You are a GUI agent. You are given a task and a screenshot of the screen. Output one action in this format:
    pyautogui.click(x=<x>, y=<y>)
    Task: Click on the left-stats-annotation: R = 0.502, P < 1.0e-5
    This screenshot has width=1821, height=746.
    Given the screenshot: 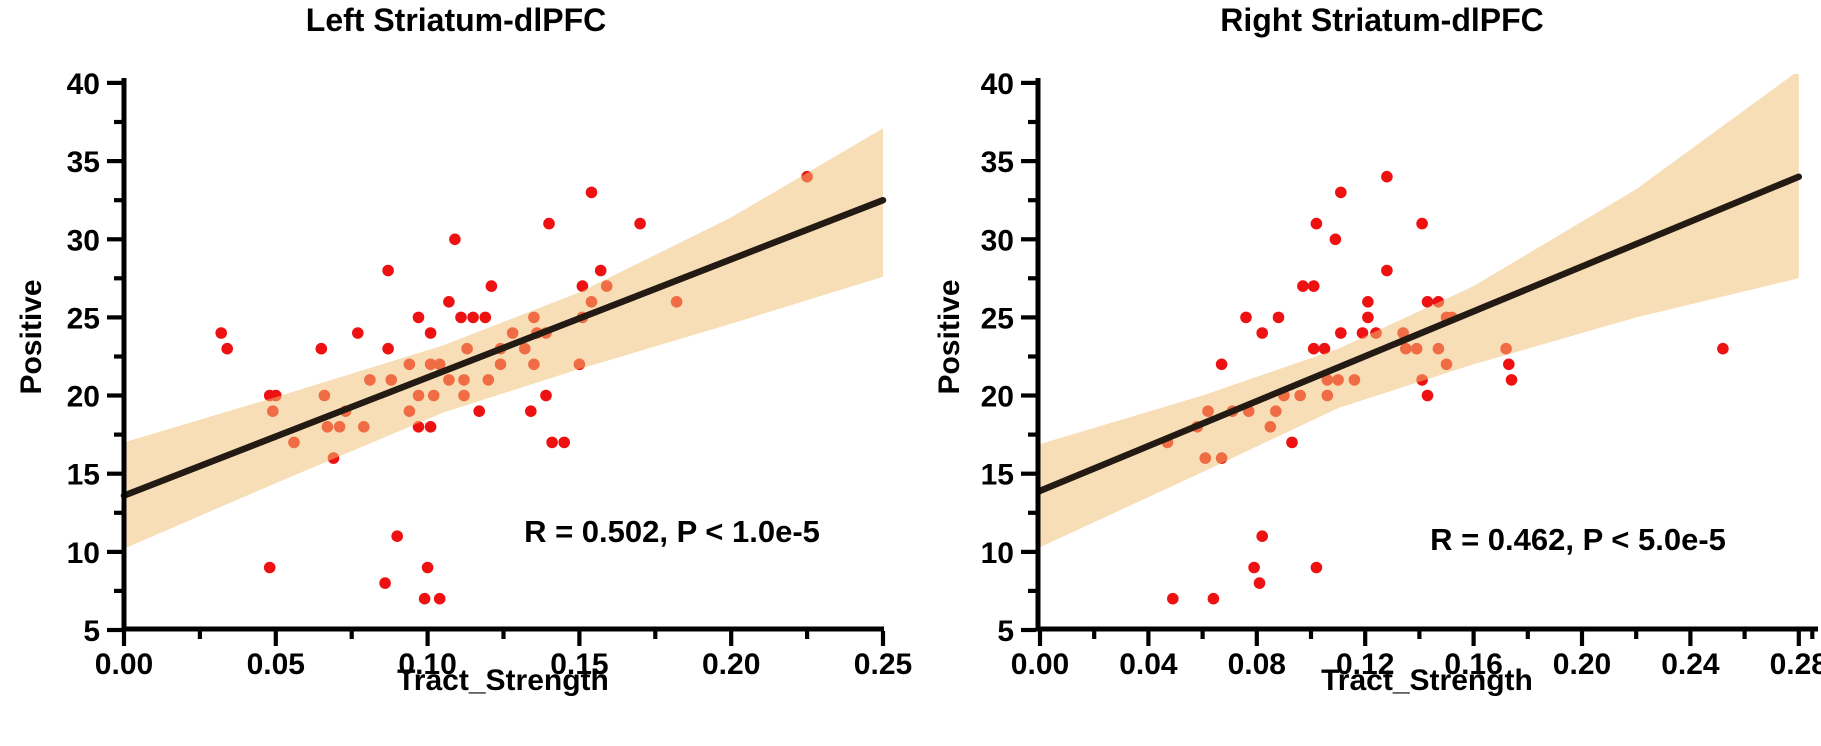 What is the action you would take?
    pyautogui.click(x=672, y=531)
    